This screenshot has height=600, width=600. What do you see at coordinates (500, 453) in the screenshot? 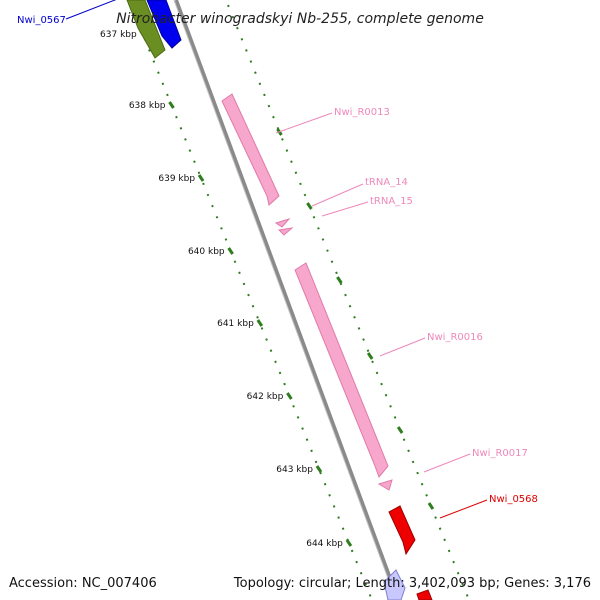
I see `label-nwi-r0017: Nwi_R0017` at bounding box center [500, 453].